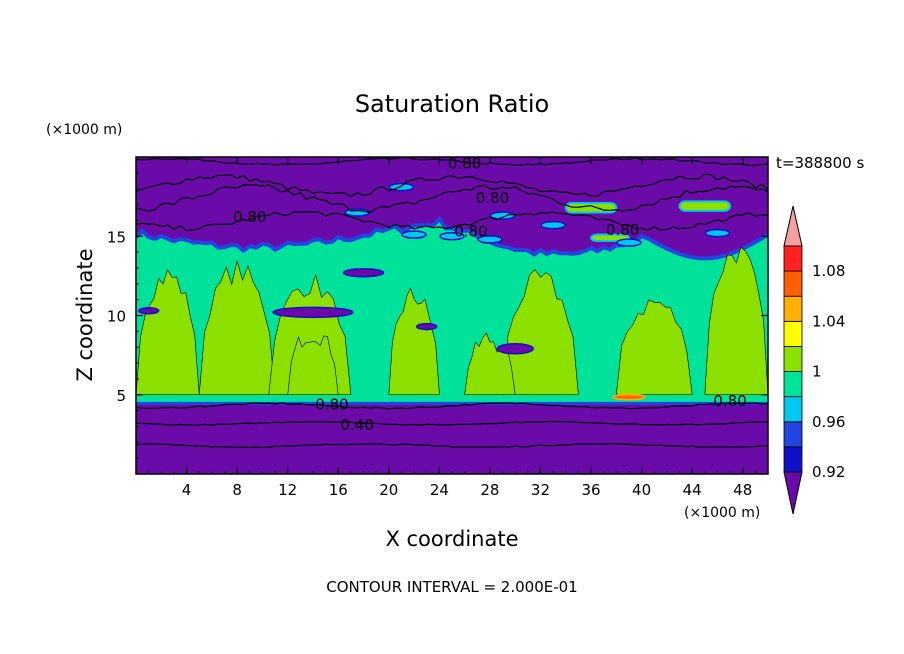 The width and height of the screenshot is (904, 654). Describe the element at coordinates (828, 472) in the screenshot. I see `colorbar-label-0.92: 0.92` at that location.